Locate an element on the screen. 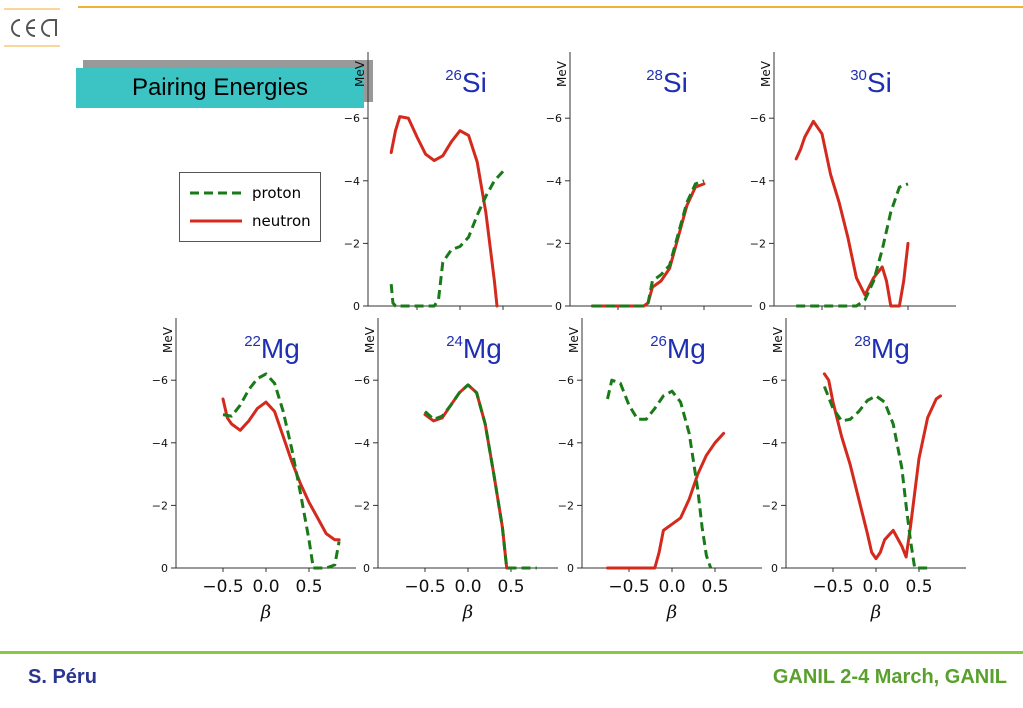  mg26-ytick-label: −4 is located at coordinates (566, 443).